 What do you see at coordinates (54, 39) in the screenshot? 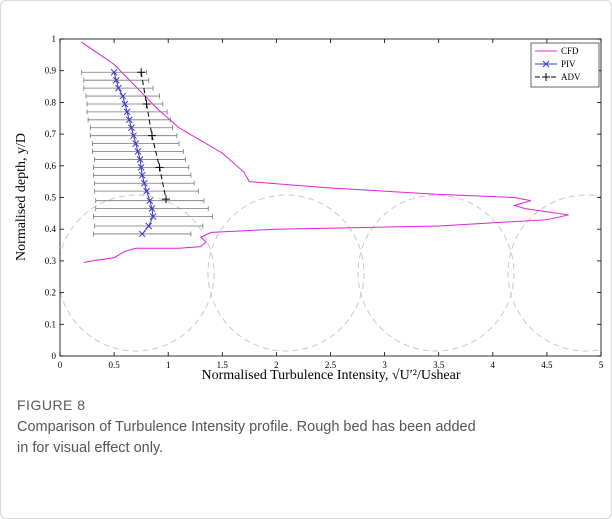
I see `y-tick-label: 1` at bounding box center [54, 39].